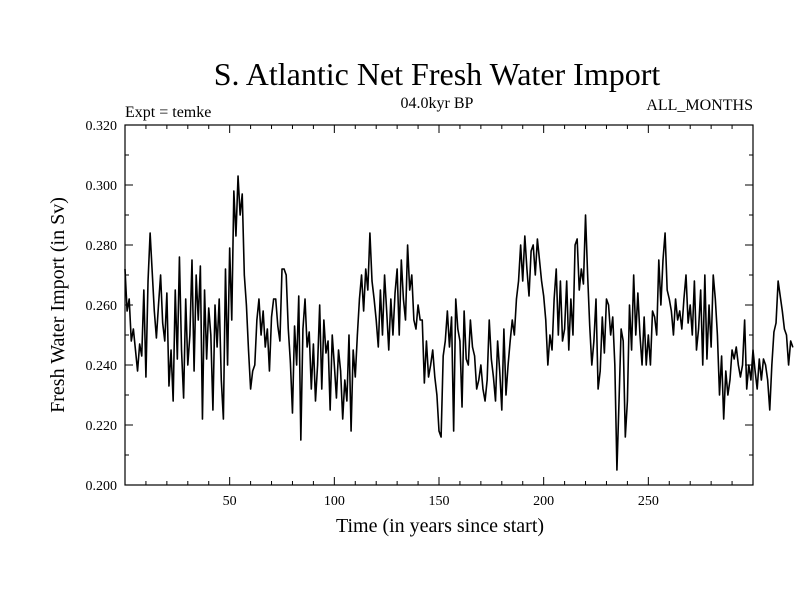  Describe the element at coordinates (102, 126) in the screenshot. I see `y-tick-label-6: 0.320` at that location.